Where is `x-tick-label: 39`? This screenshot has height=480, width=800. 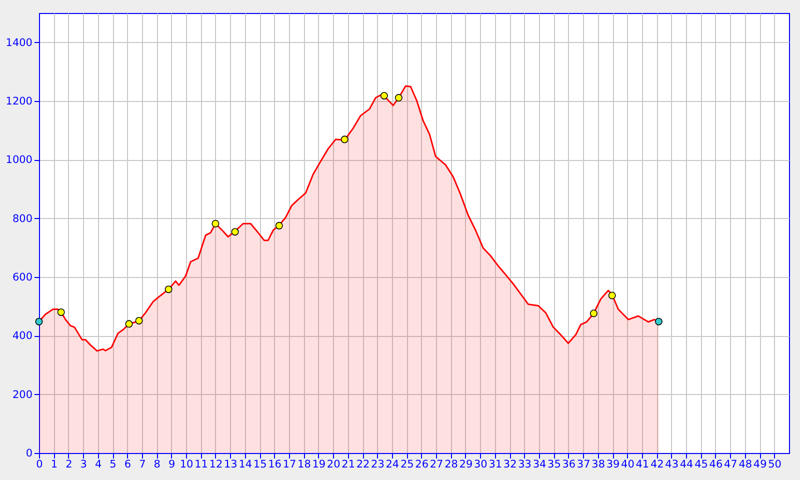 x-tick-label: 39 is located at coordinates (613, 464).